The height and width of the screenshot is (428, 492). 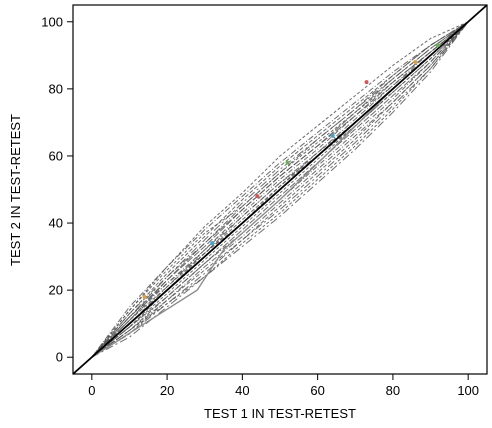 I want to click on x-axis-label: TEST 1 IN TEST-RETEST, so click(x=280, y=413).